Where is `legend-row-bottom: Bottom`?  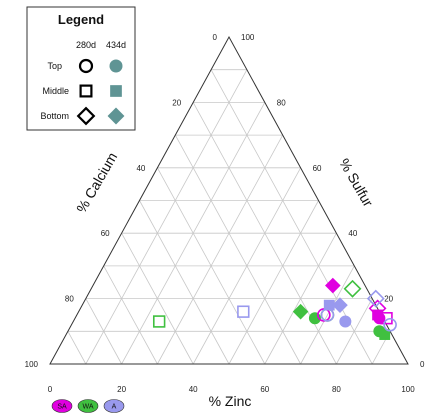
legend-row-bottom: Bottom is located at coordinates (54, 116).